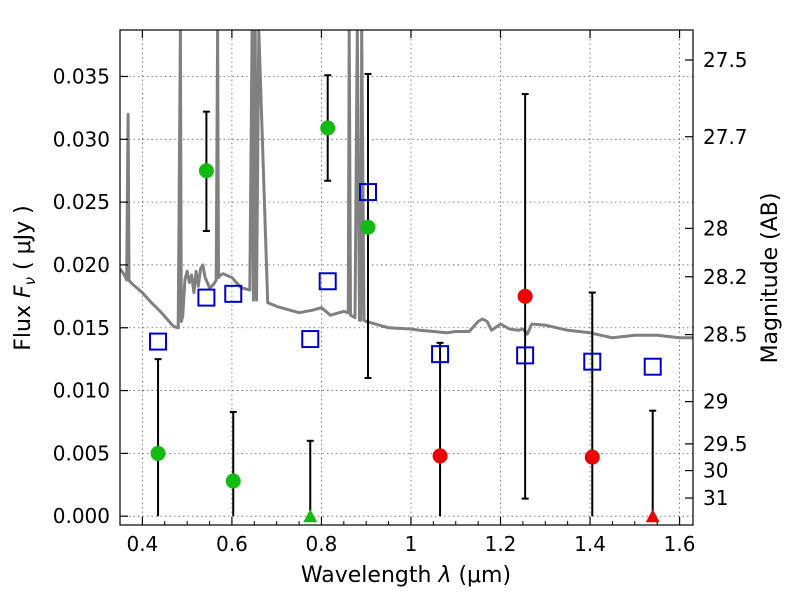  I want to click on y2-axis-title: Magnitude (AB), so click(770, 278).